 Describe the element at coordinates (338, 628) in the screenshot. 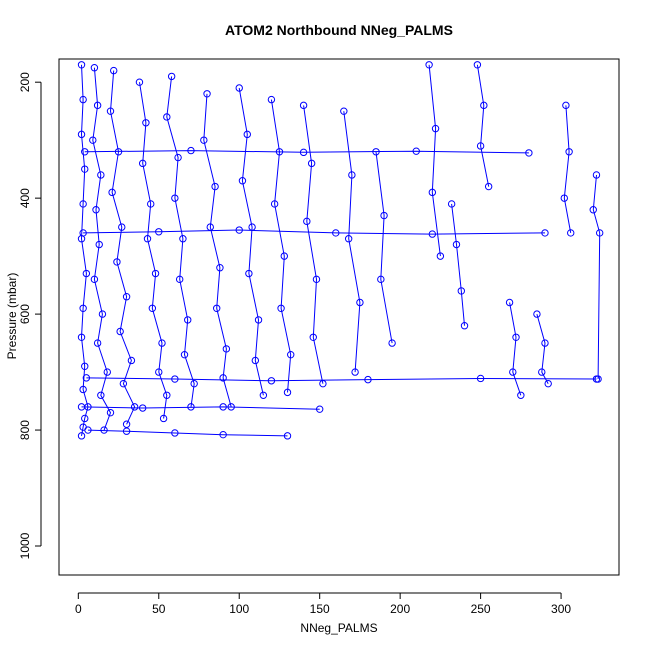

I see `x-axis-label: NNeg_PALMS` at that location.